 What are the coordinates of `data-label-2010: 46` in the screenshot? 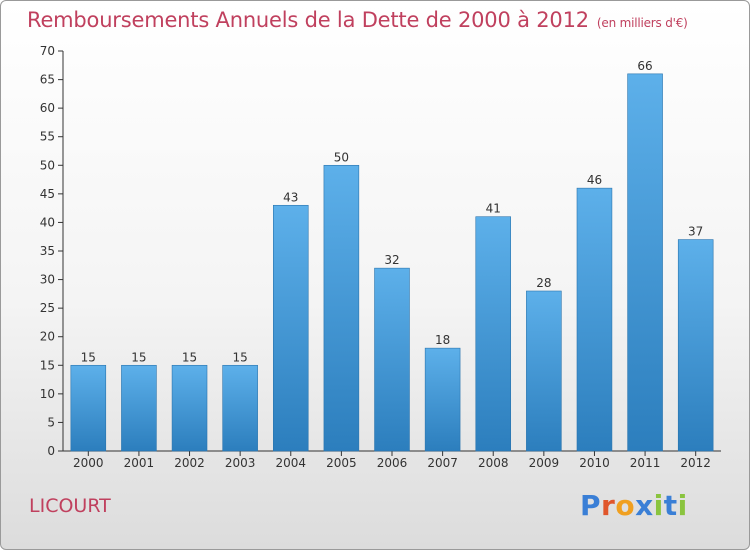 It's located at (594, 180).